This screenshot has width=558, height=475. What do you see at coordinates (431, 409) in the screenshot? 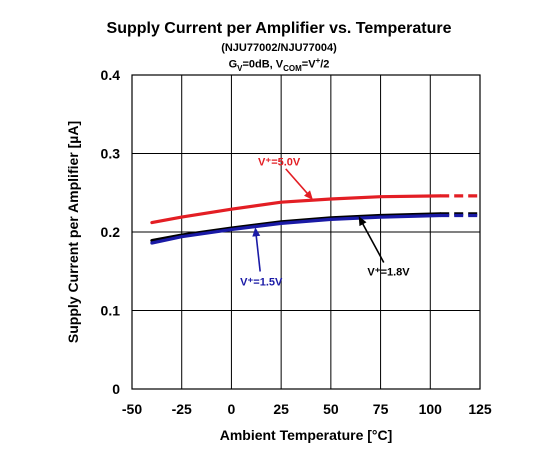
I see `x-tick-label: 100` at bounding box center [431, 409].